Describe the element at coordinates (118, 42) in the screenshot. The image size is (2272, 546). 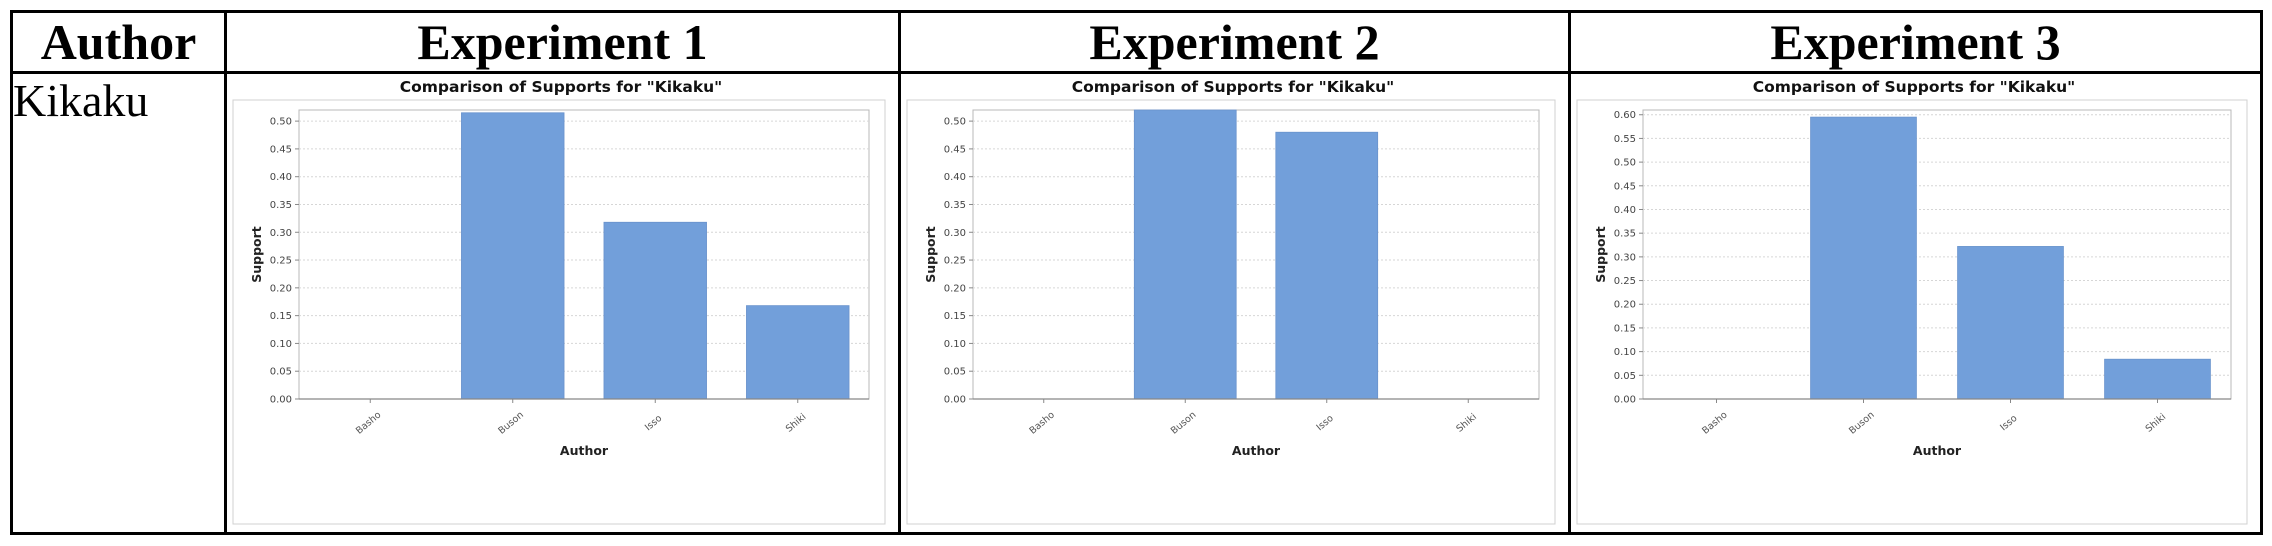
I see `header-author: Author` at that location.